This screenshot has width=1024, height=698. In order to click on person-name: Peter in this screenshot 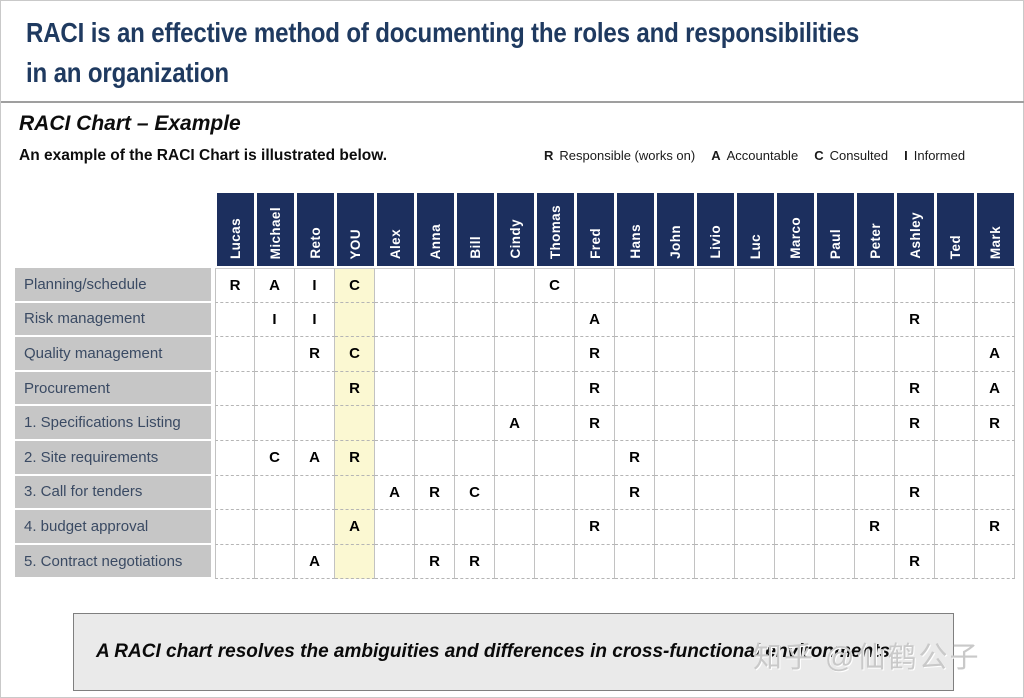, I will do `click(875, 241)`.